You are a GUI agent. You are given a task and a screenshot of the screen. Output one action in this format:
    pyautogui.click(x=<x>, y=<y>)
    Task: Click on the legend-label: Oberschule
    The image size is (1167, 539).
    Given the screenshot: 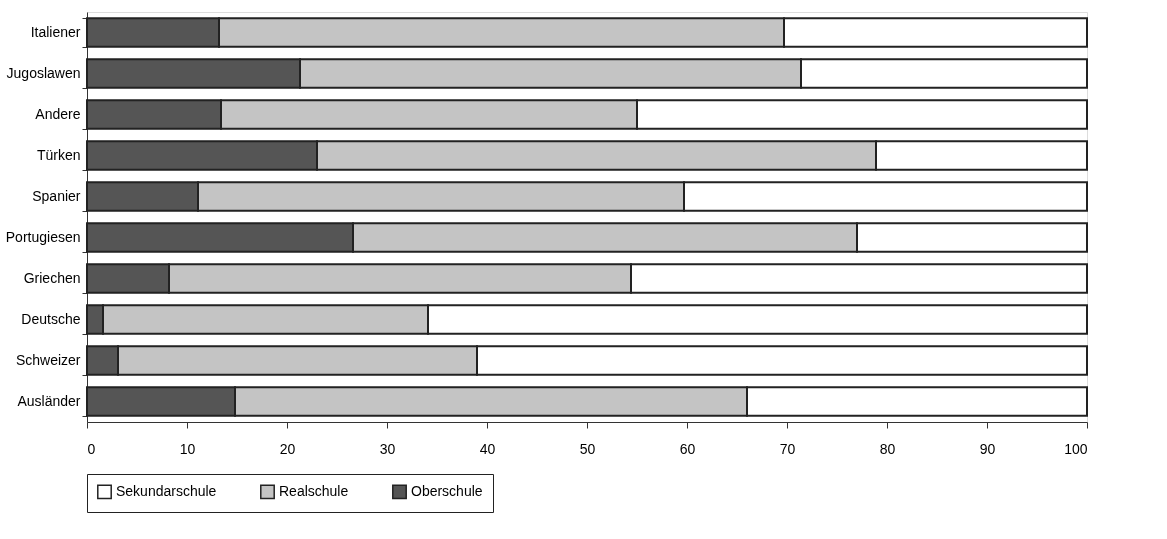 What is the action you would take?
    pyautogui.click(x=447, y=490)
    